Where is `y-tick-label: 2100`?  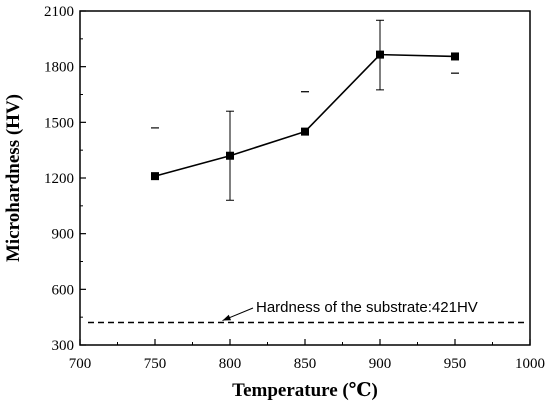
y-tick-label: 2100 is located at coordinates (59, 12).